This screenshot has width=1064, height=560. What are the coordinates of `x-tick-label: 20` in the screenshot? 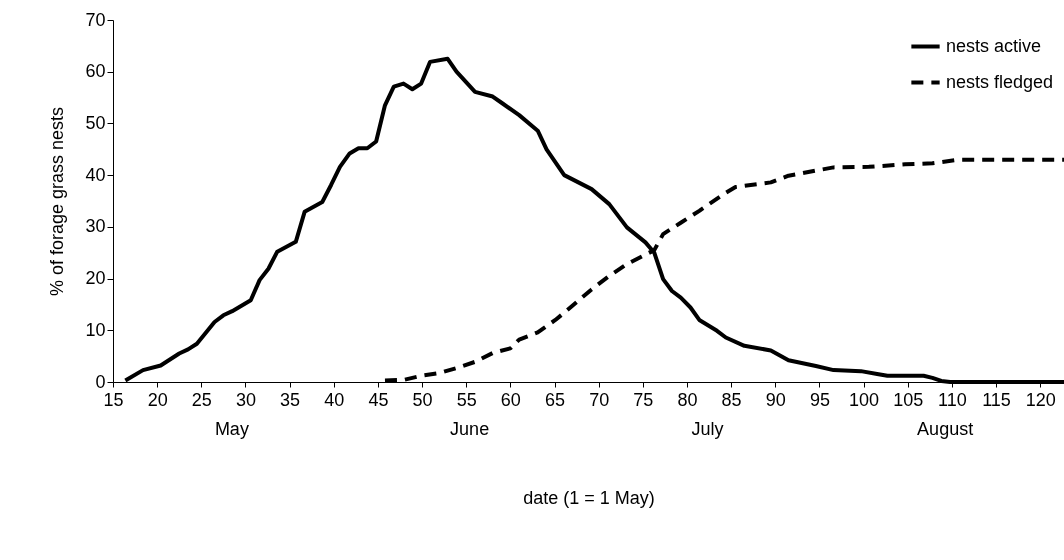 It's located at (157, 399).